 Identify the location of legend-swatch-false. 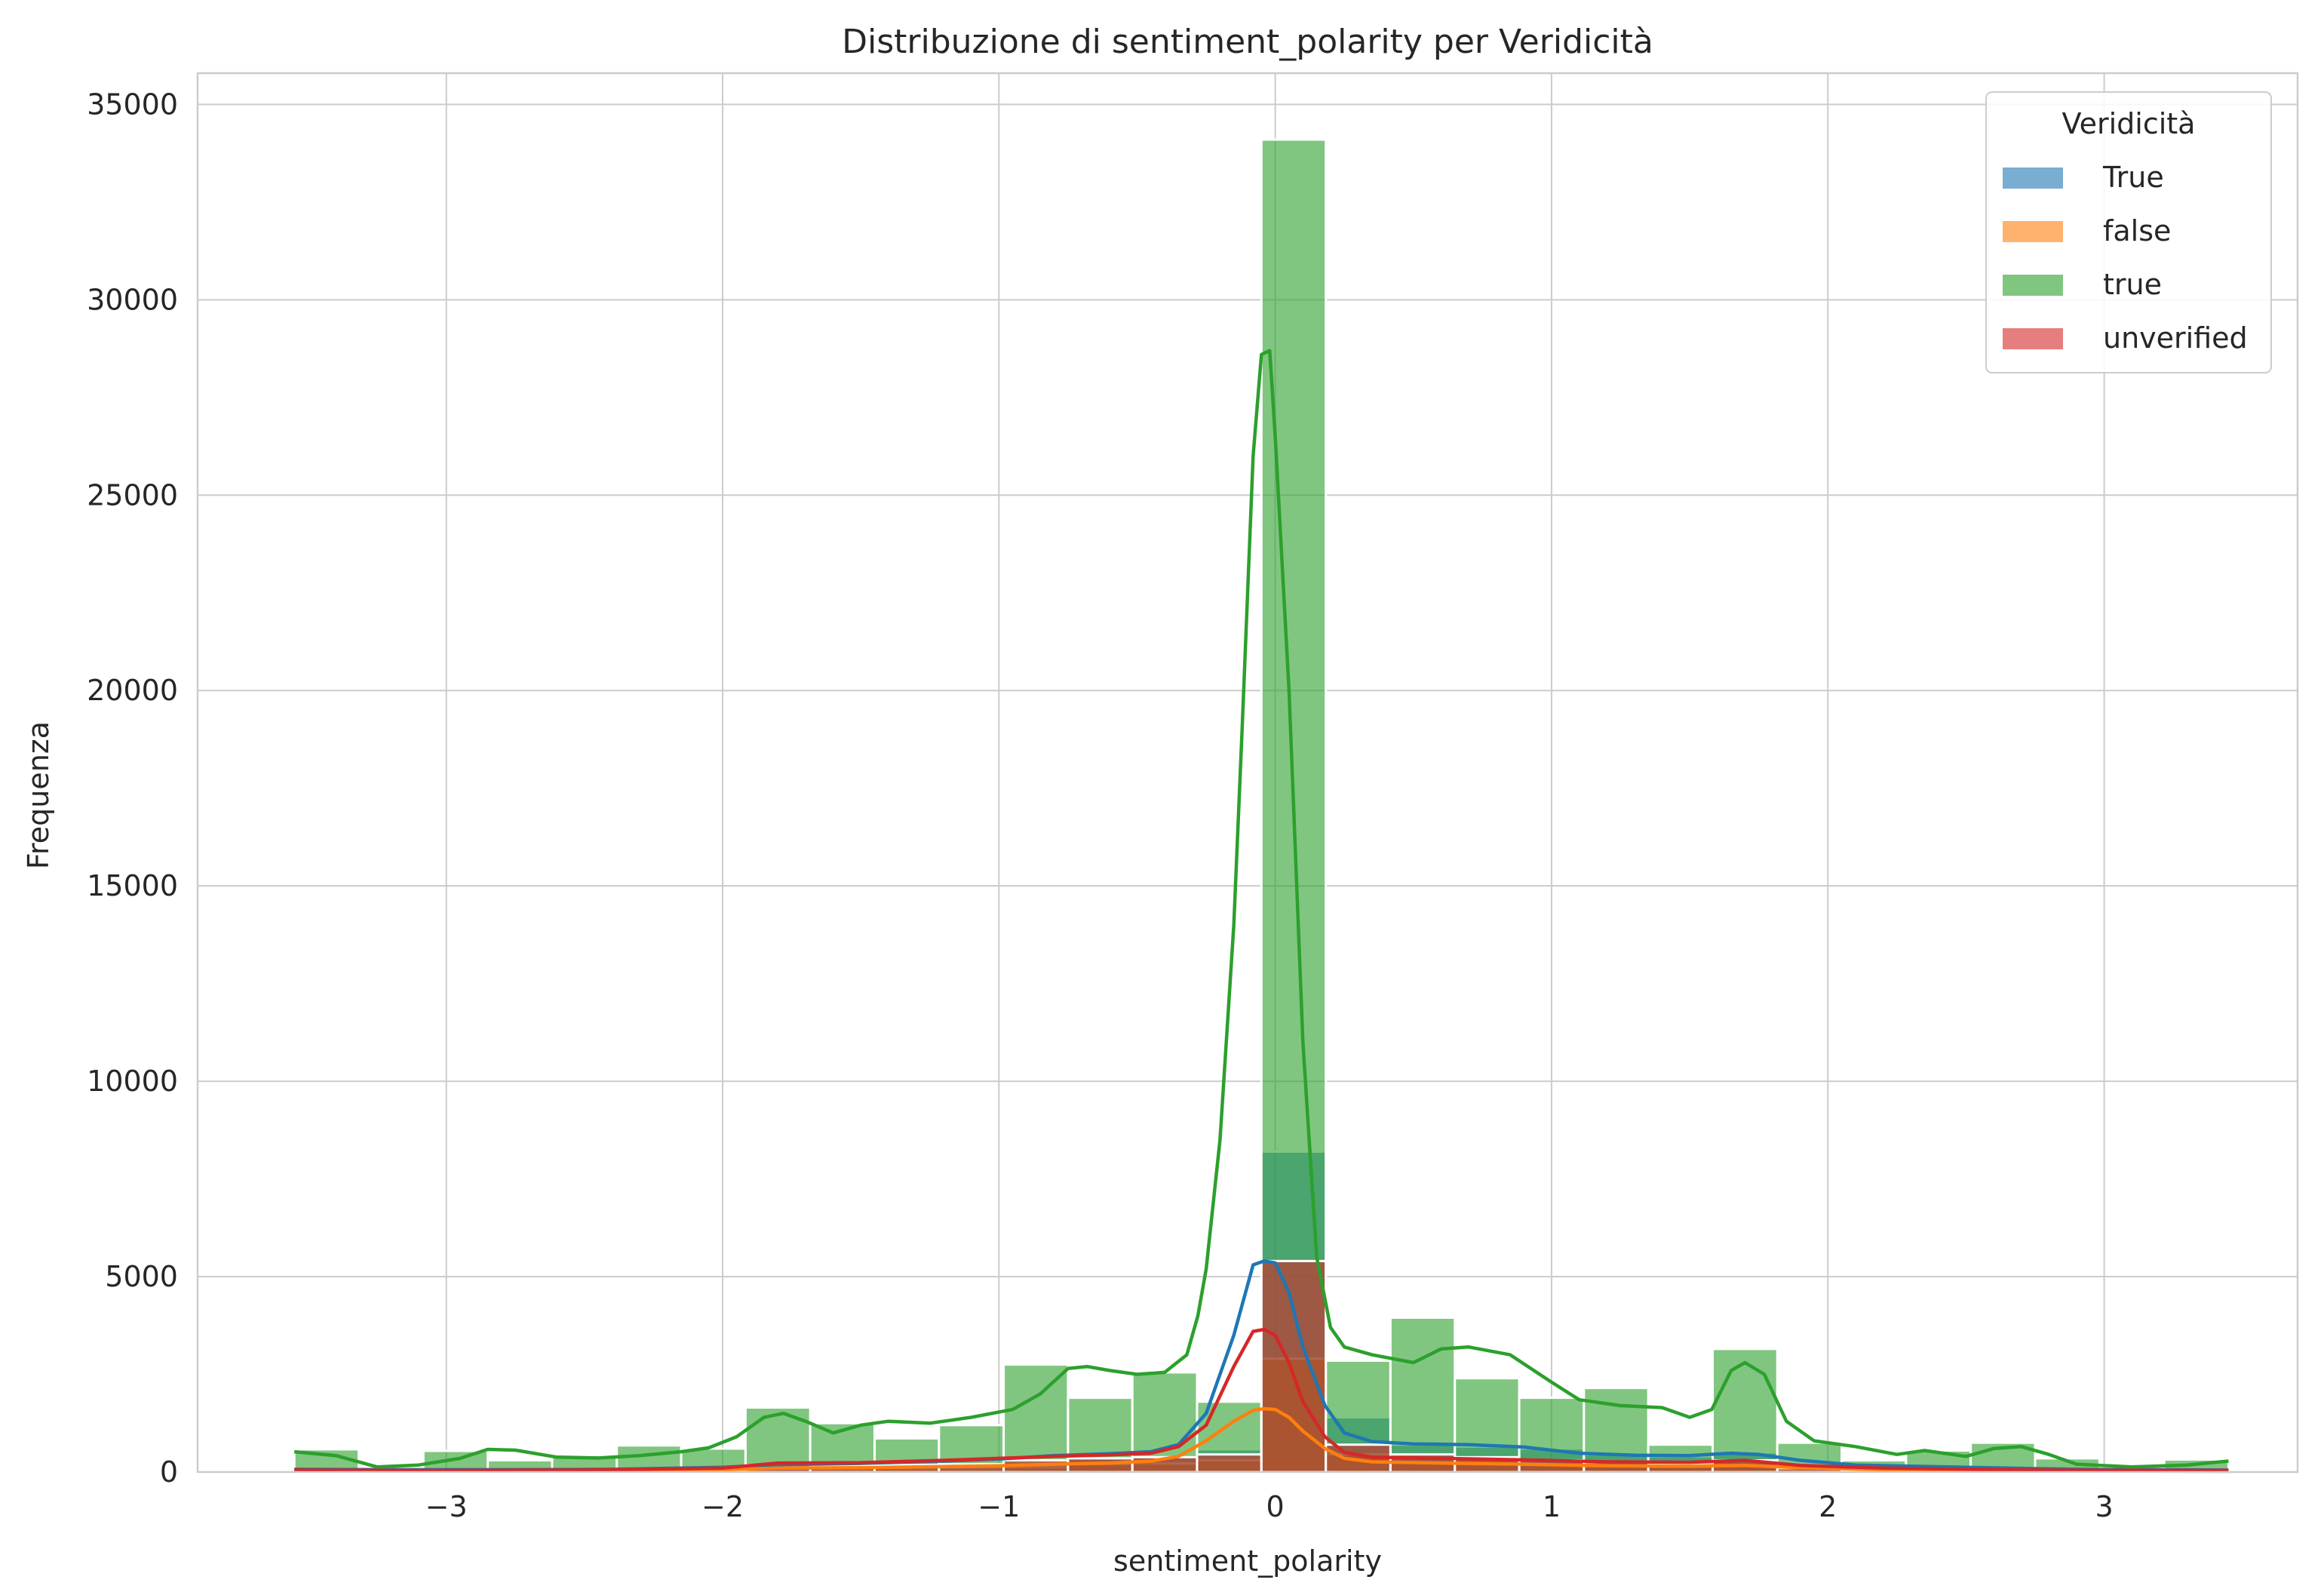
(2033, 231).